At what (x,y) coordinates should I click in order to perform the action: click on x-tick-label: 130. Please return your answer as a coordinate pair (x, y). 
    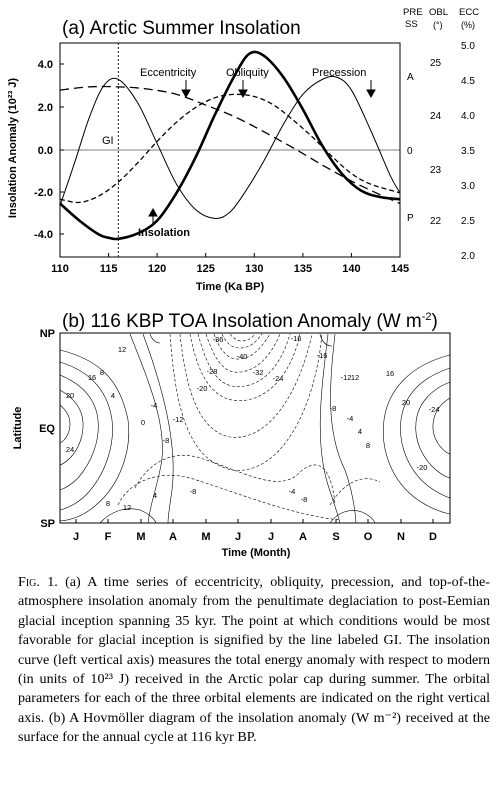
    Looking at the image, I should click on (254, 269).